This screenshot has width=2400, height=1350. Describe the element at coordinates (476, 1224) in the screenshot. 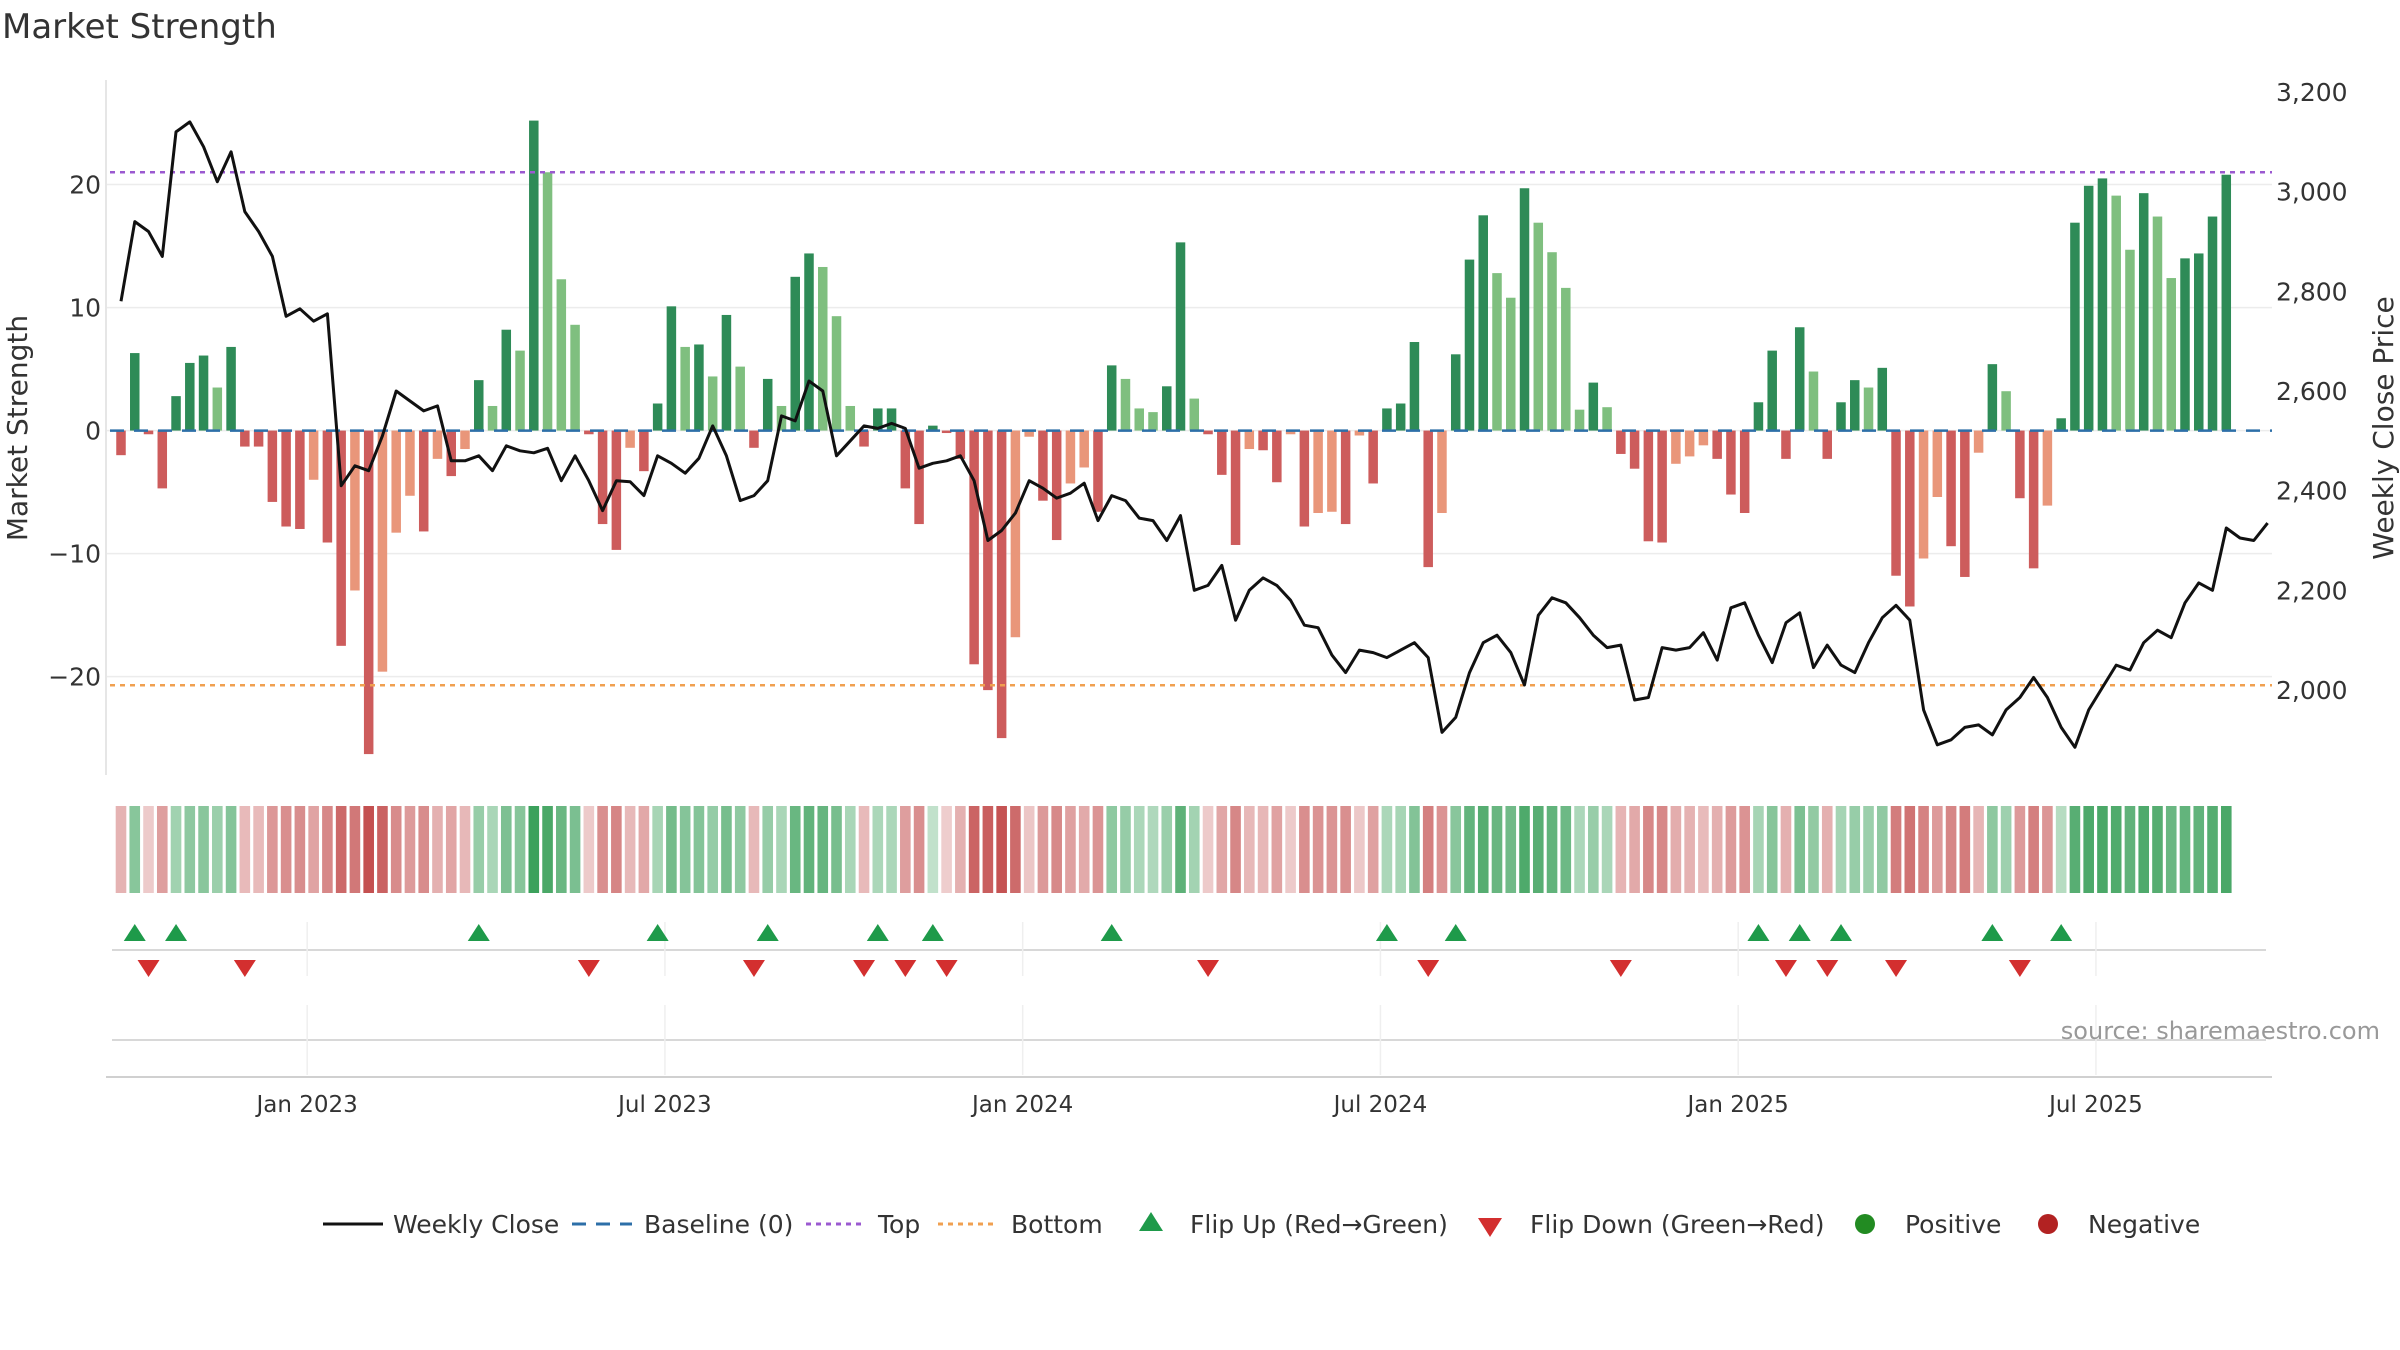

I see `legend-label-weekly-close: Weekly Close` at that location.